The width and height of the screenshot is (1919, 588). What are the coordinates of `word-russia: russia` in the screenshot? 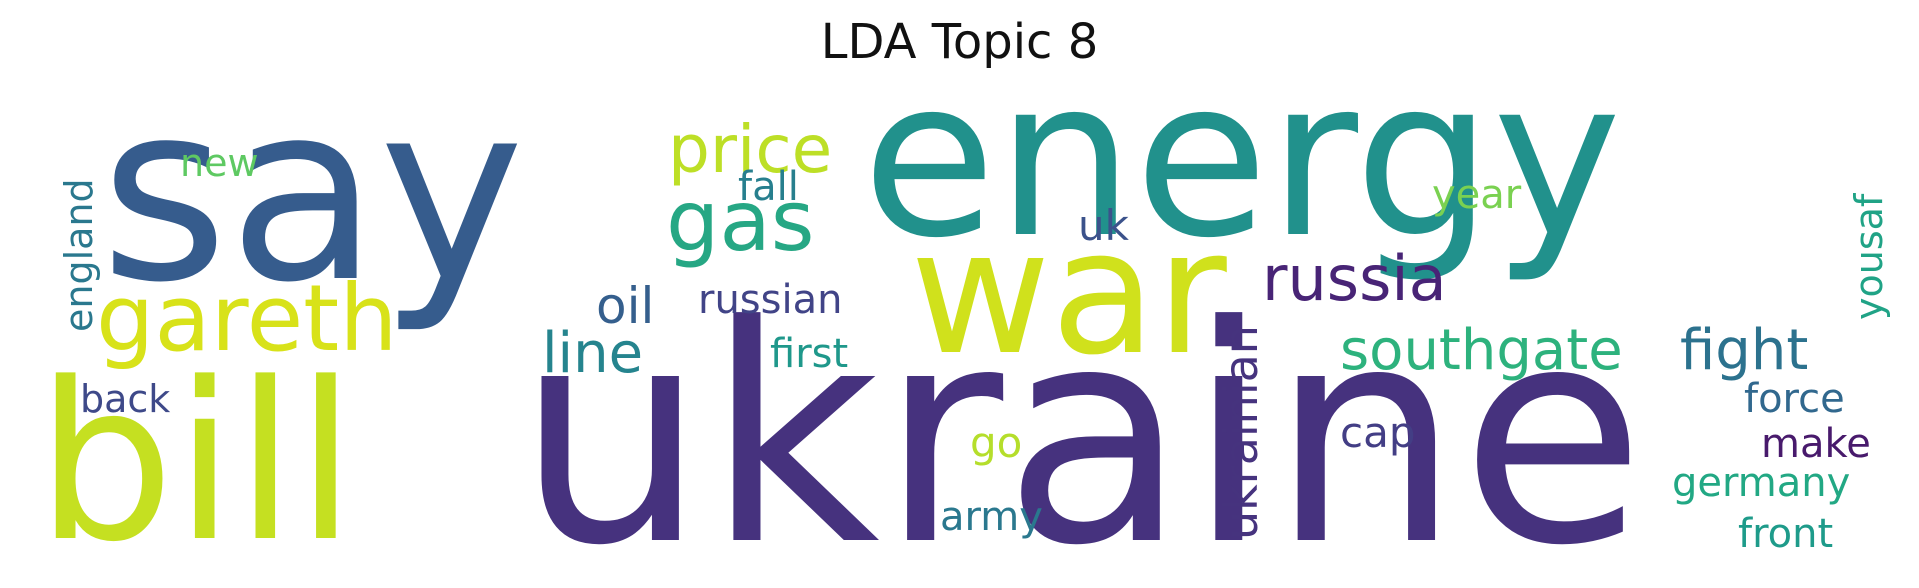 It's located at (1354, 278).